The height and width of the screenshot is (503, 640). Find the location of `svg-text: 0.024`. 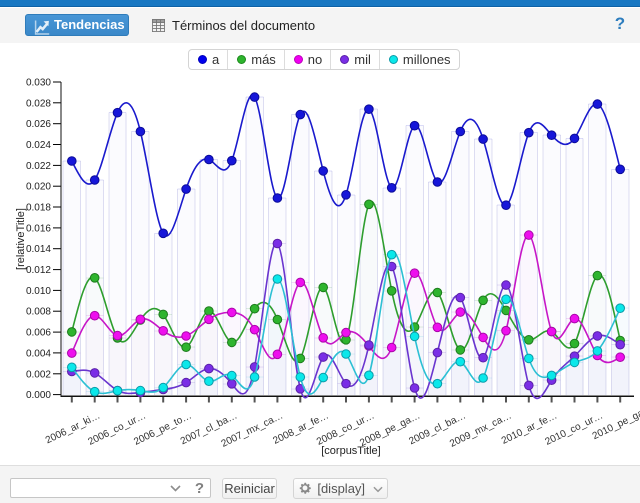

svg-text: 0.024 is located at coordinates (38, 145).